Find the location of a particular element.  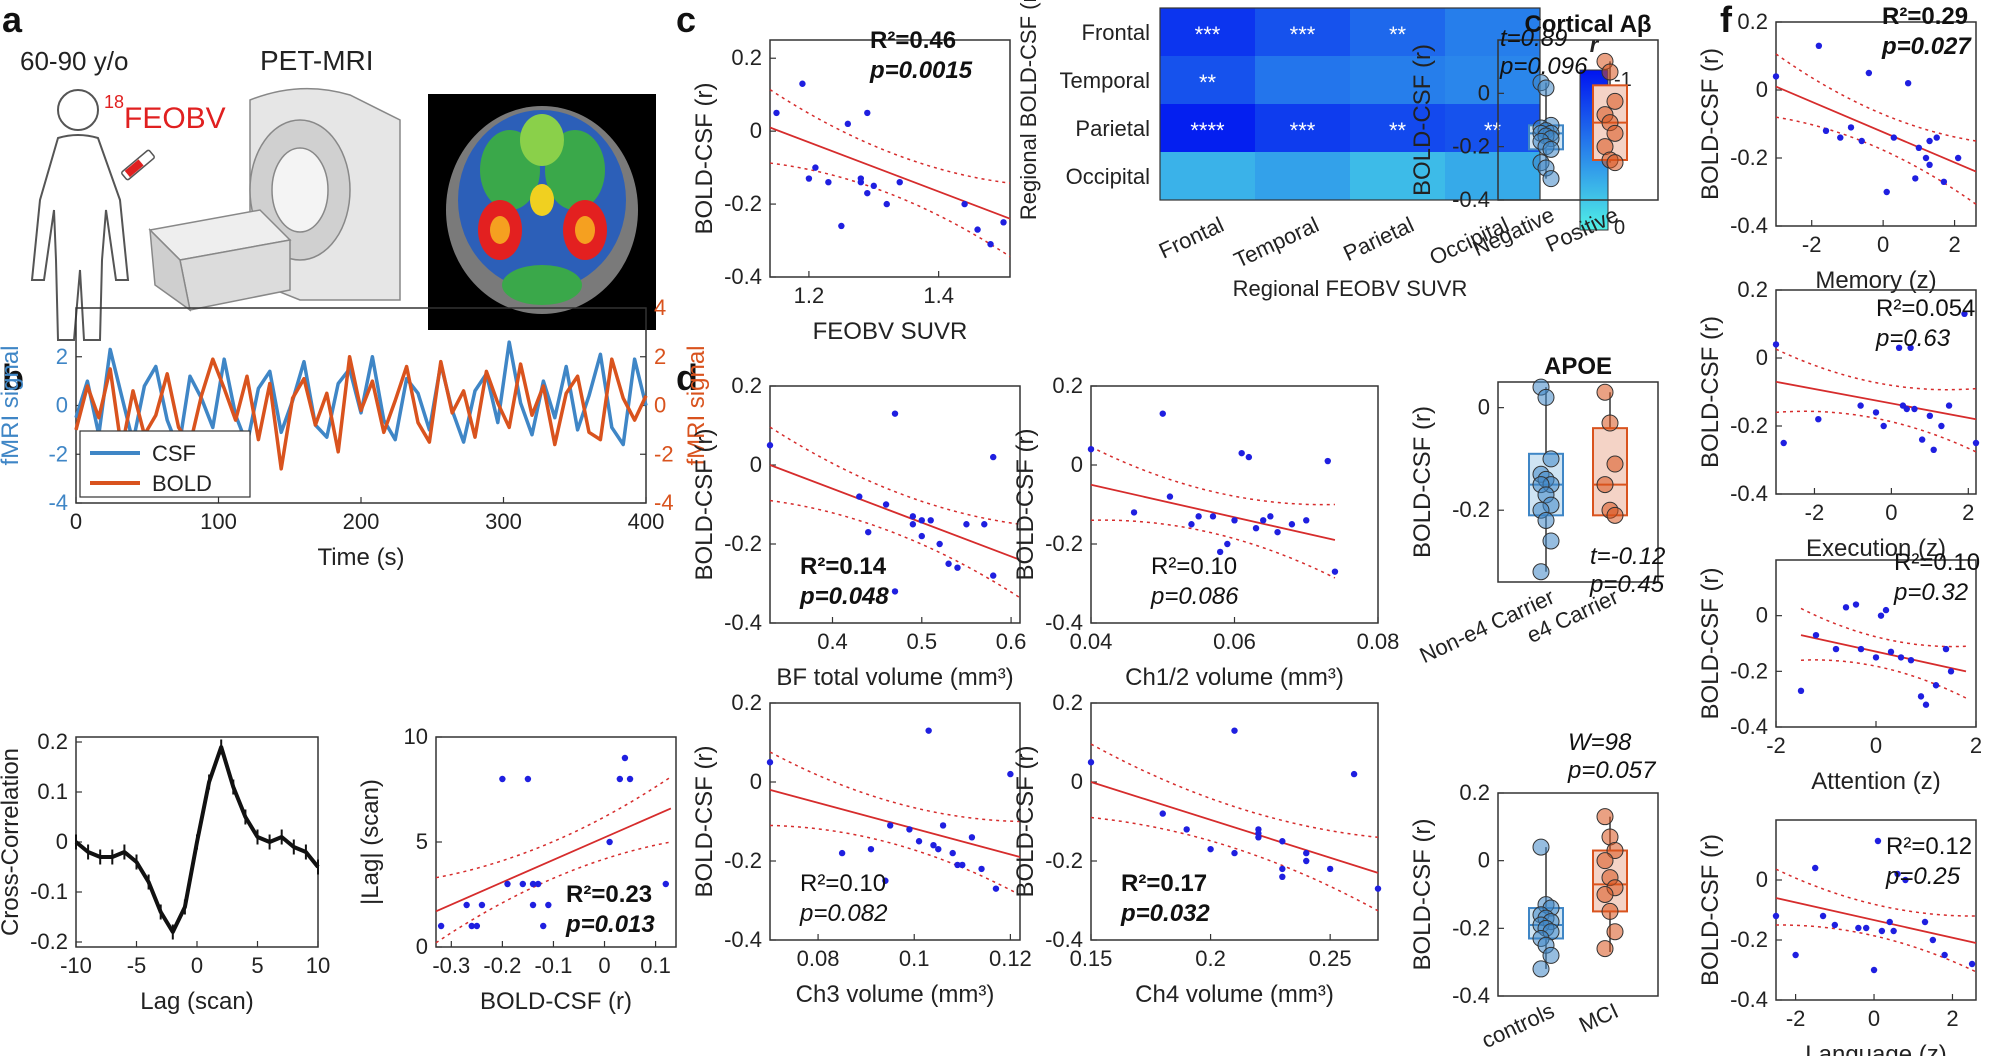

f_memory-xtick-label: 2 is located at coordinates (1954, 244).